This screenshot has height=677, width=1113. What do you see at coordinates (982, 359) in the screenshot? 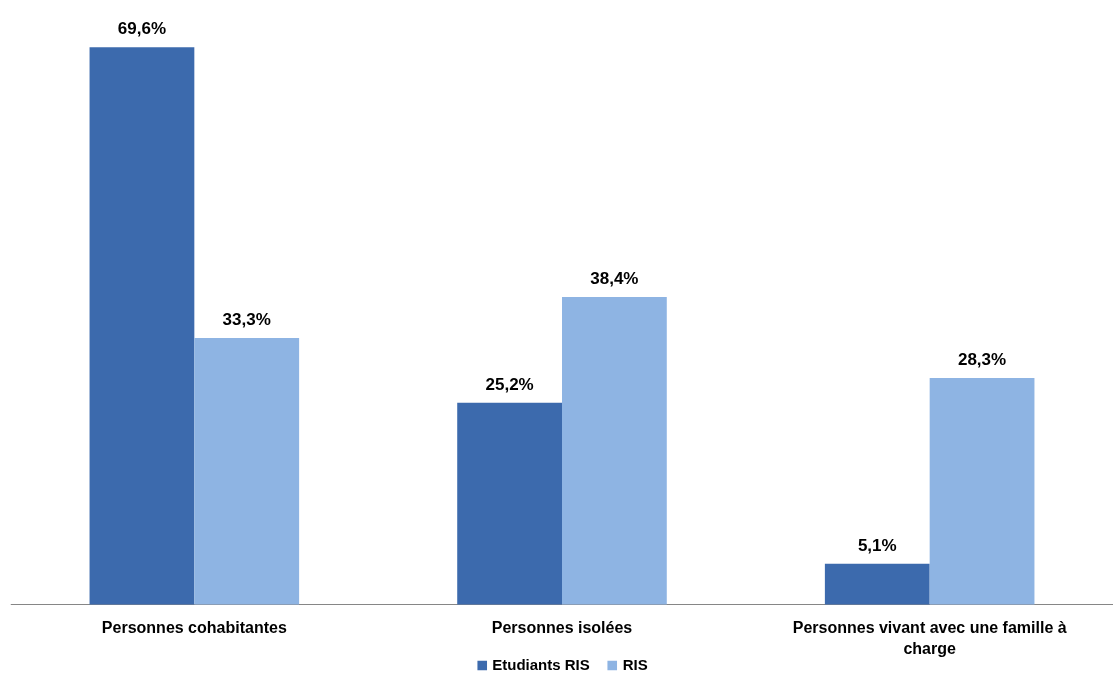
I see `data-label: 28,3%` at bounding box center [982, 359].